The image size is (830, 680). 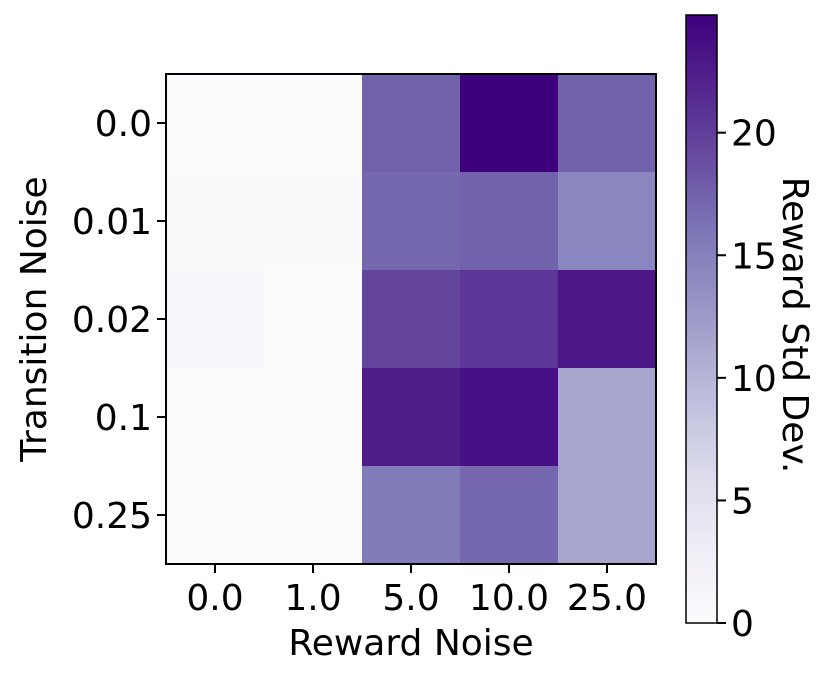 I want to click on colorbar-tick-label: 5, so click(x=742, y=501).